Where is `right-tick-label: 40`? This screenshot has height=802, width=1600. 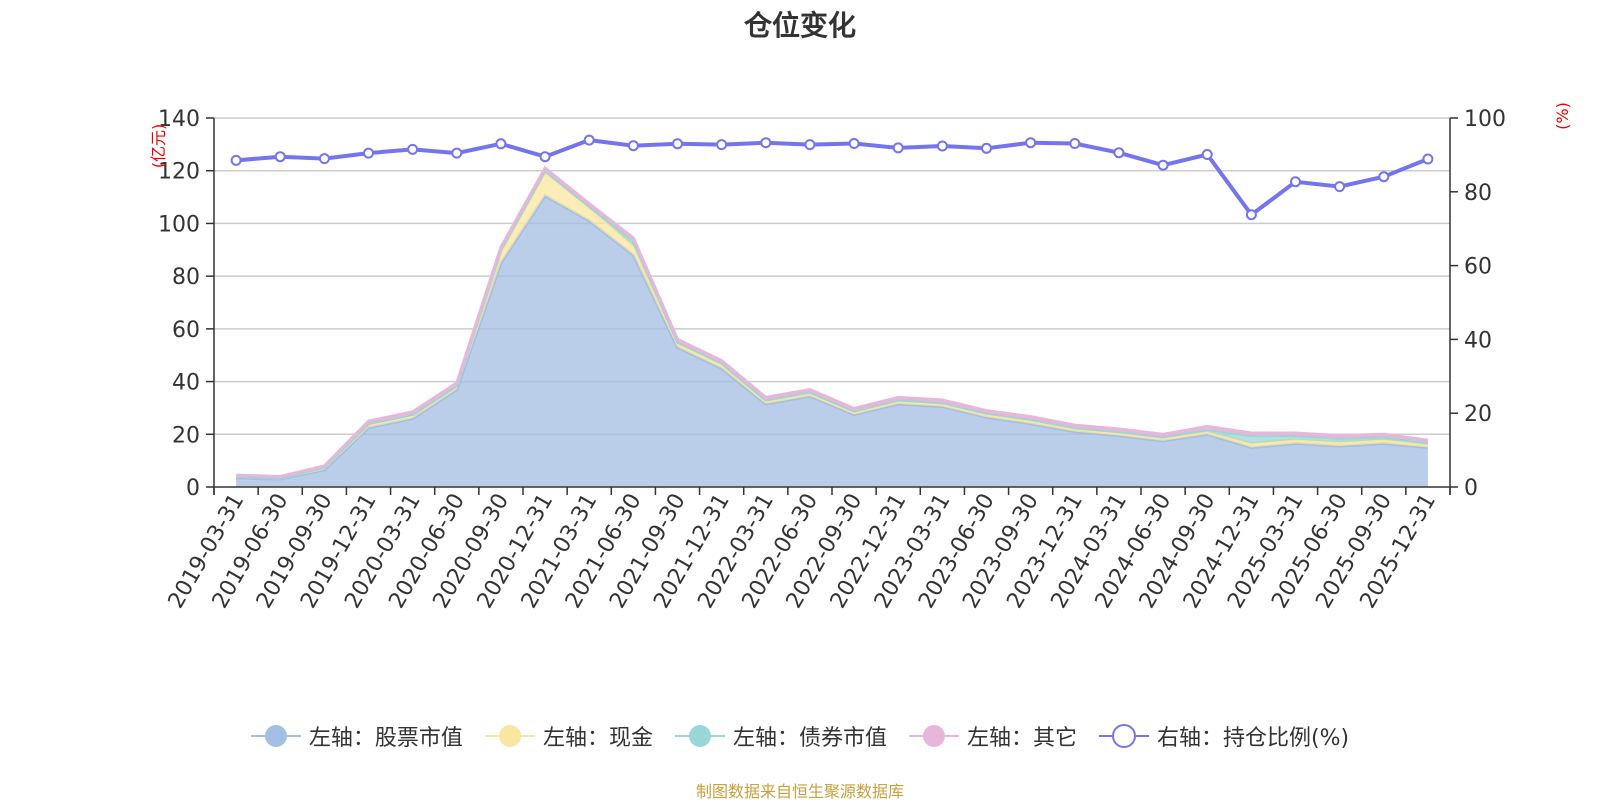 right-tick-label: 40 is located at coordinates (1478, 340).